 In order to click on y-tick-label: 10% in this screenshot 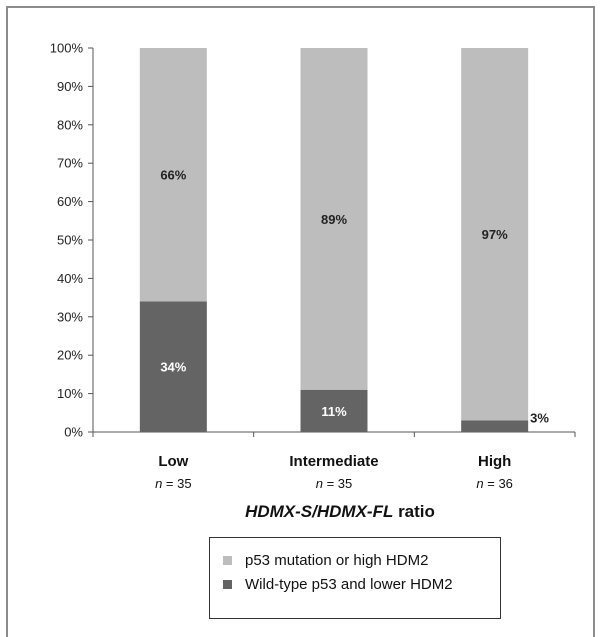, I will do `click(70, 393)`.